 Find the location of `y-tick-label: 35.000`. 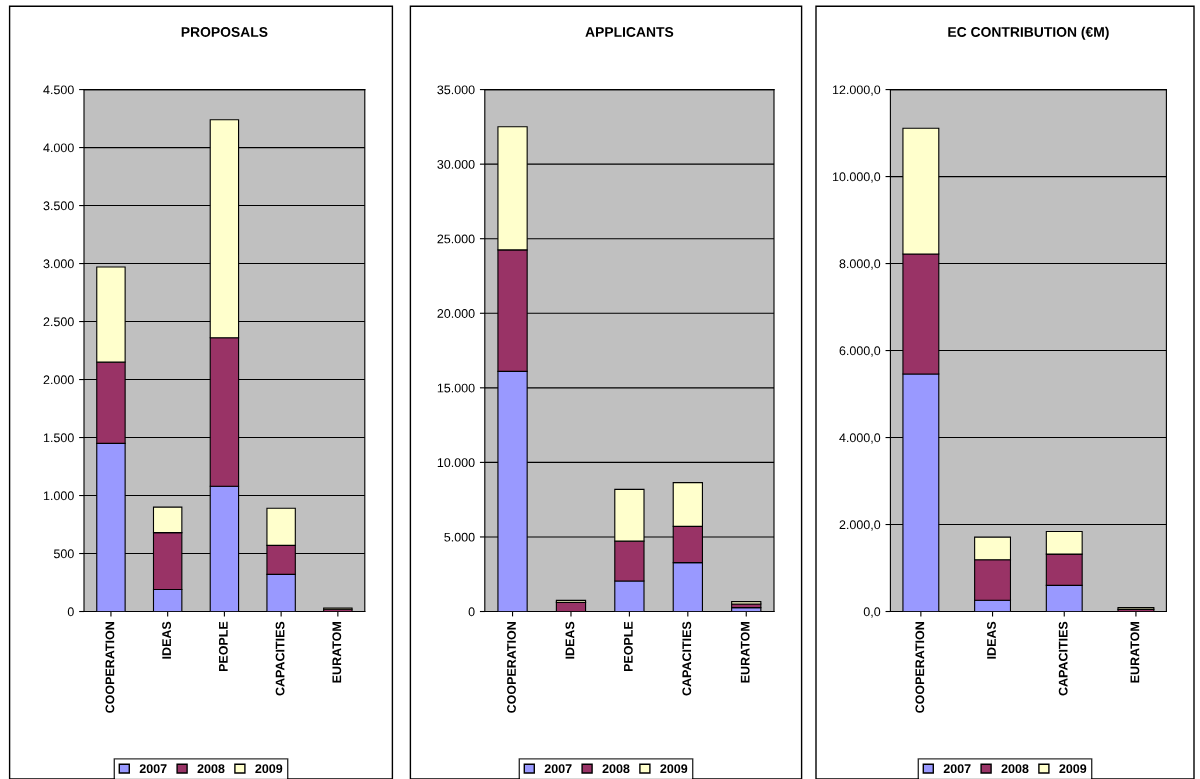

y-tick-label: 35.000 is located at coordinates (456, 90).